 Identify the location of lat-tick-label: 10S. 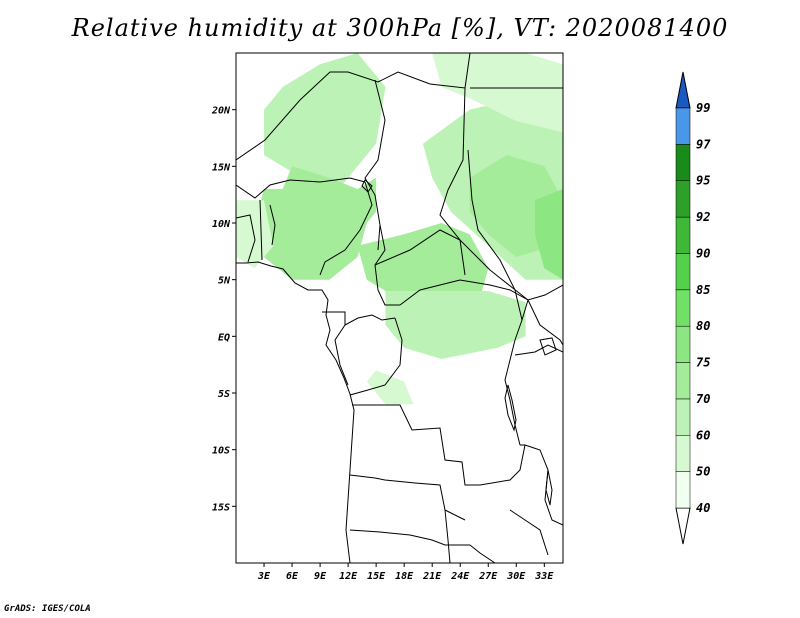
(221, 451).